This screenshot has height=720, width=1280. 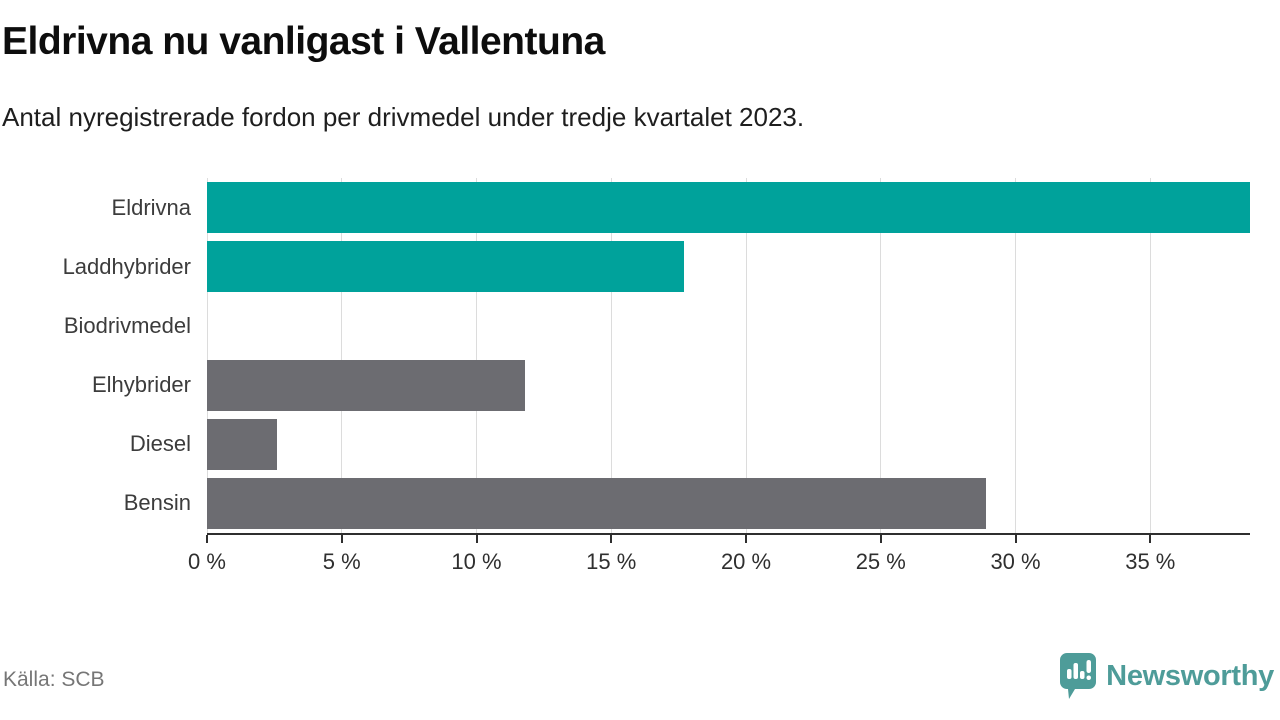 What do you see at coordinates (303, 41) in the screenshot?
I see `chart-title: Eldrivna nu vanligast i Vallentuna` at bounding box center [303, 41].